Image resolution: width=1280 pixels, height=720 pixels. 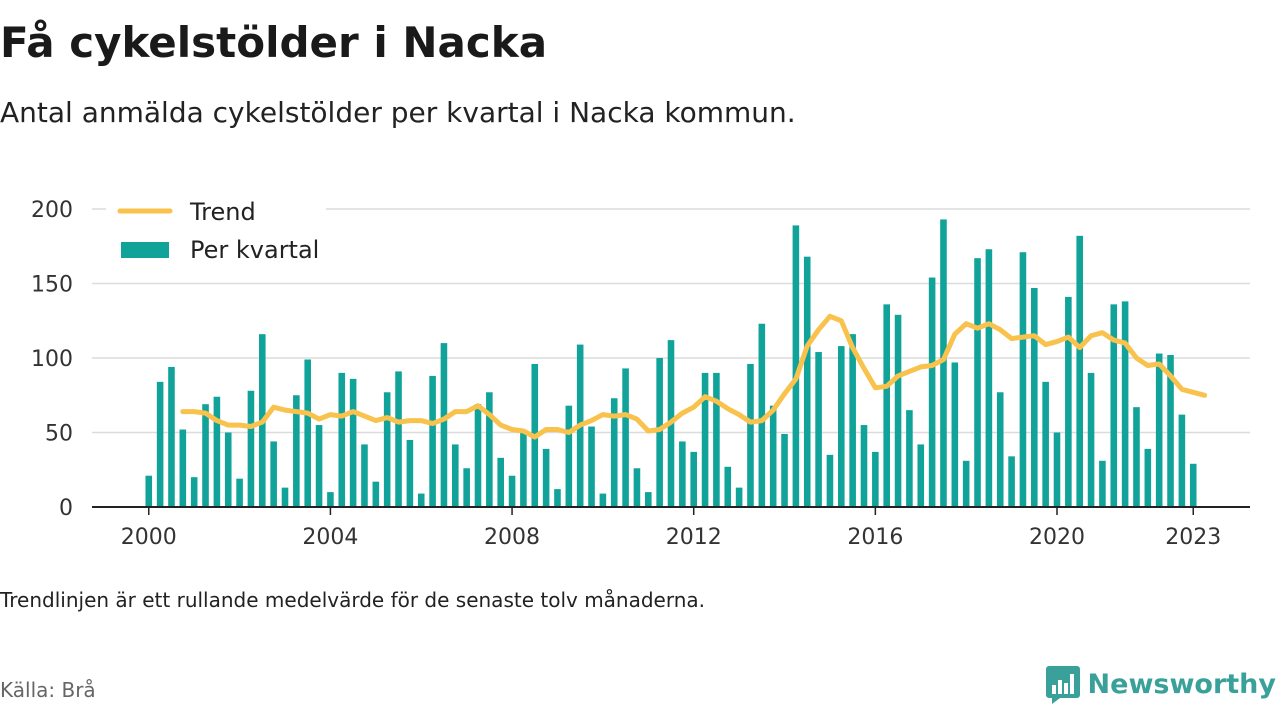 What do you see at coordinates (512, 537) in the screenshot?
I see `x-tick-label: 2008` at bounding box center [512, 537].